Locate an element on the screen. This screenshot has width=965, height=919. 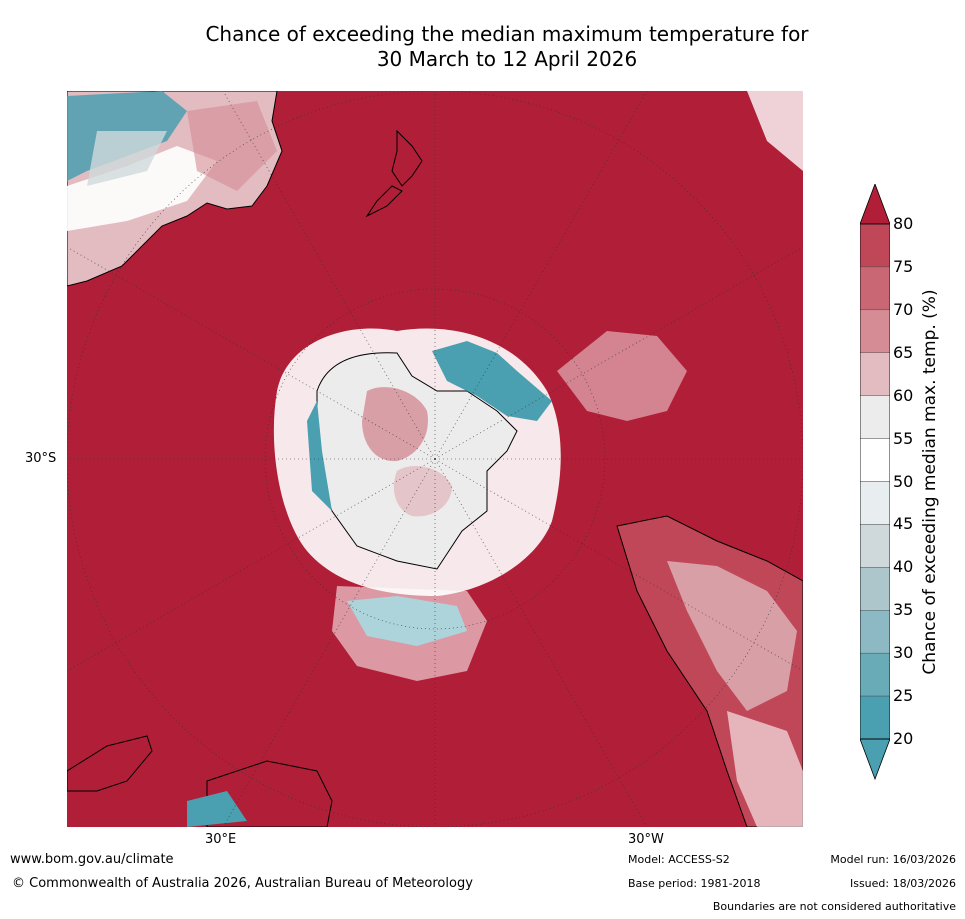
issued-date: Issued: 18/03/2026 is located at coordinates (902, 883).